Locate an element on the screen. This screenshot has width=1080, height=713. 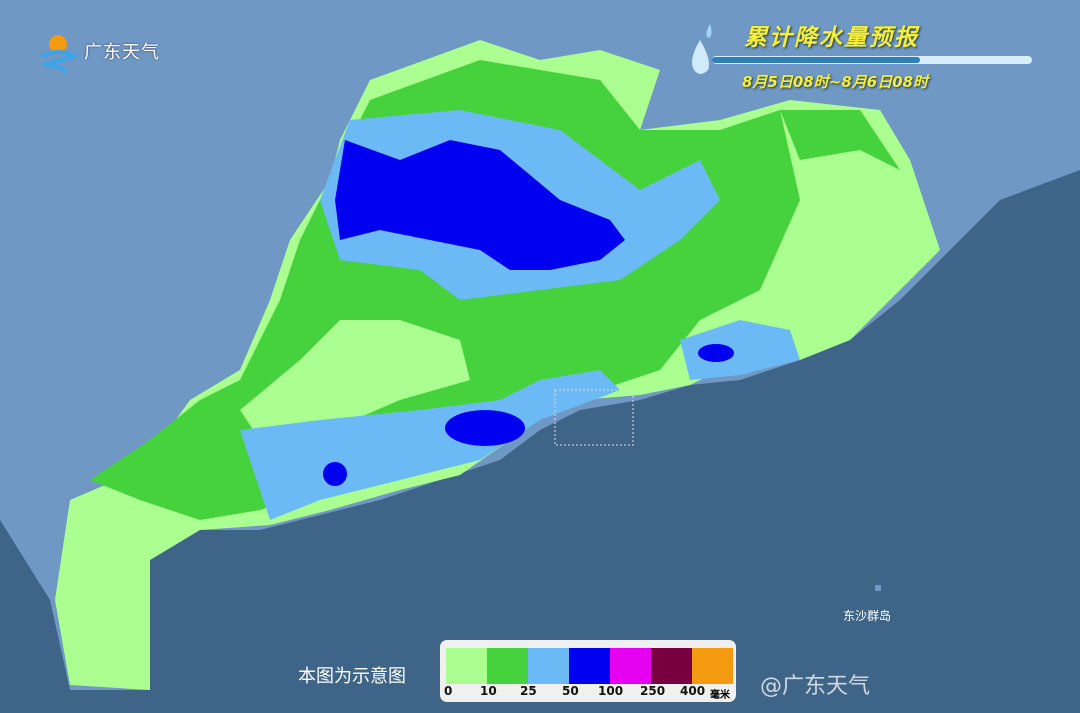
legend-label: 25 is located at coordinates (528, 691).